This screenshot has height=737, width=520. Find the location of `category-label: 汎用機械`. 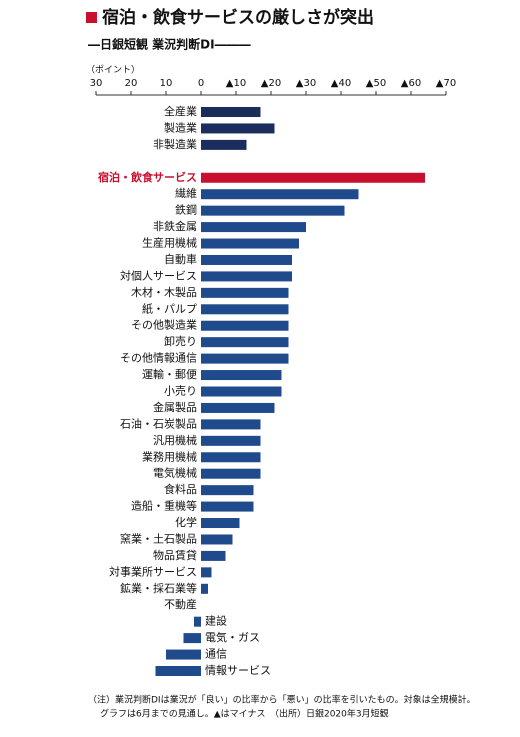

category-label: 汎用機械 is located at coordinates (175, 440).